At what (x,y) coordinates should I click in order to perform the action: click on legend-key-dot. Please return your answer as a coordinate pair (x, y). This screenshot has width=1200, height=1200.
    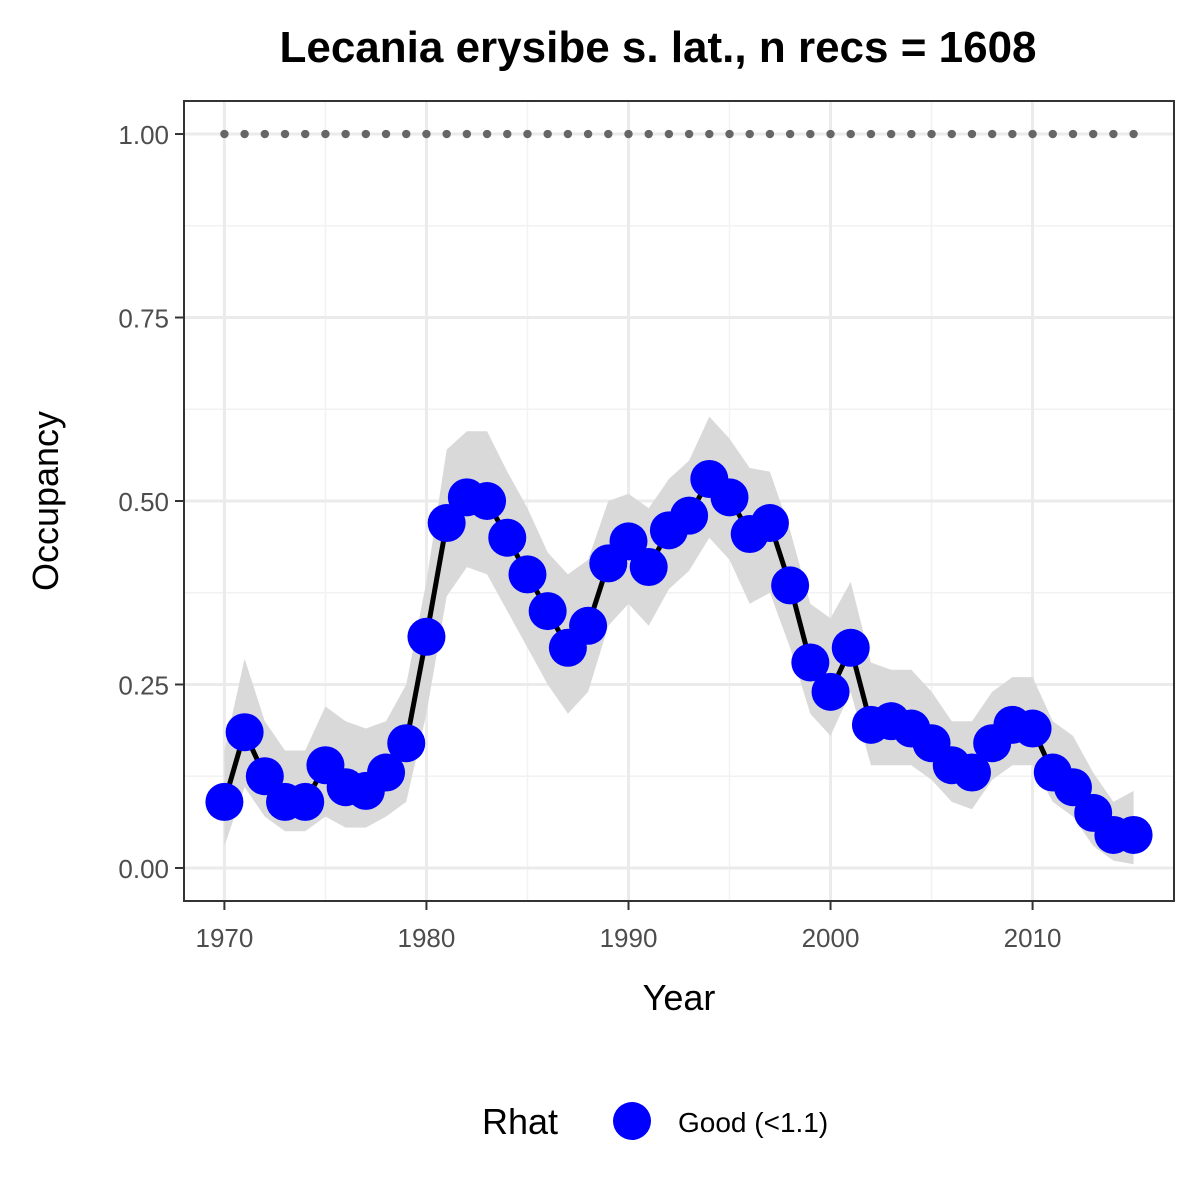
    Looking at the image, I should click on (632, 1121).